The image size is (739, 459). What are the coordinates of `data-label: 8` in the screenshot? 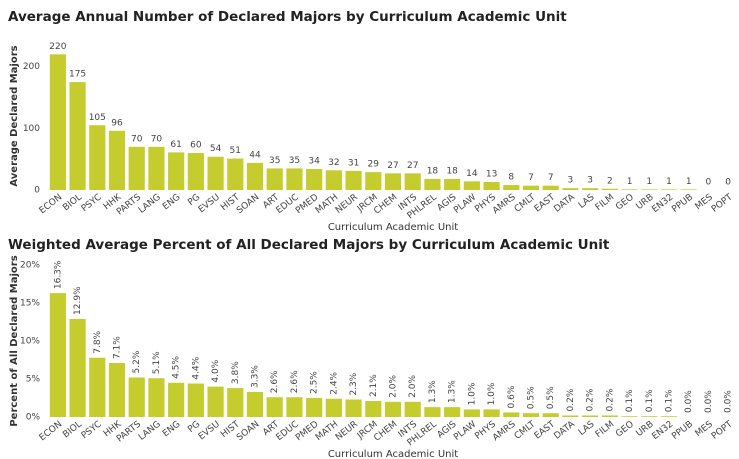 It's located at (511, 178).